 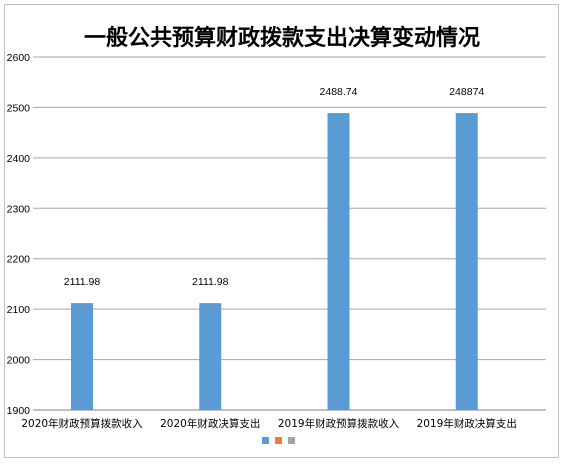 What do you see at coordinates (19, 361) in the screenshot?
I see `y-tick-label: 2000` at bounding box center [19, 361].